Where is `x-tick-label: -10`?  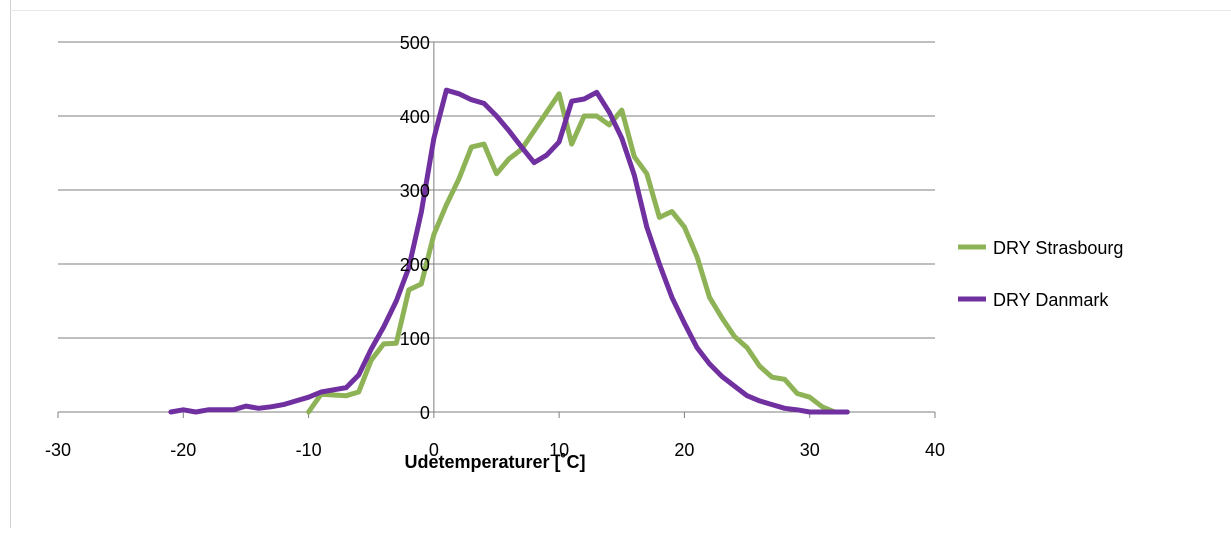 x-tick-label: -10 is located at coordinates (309, 450).